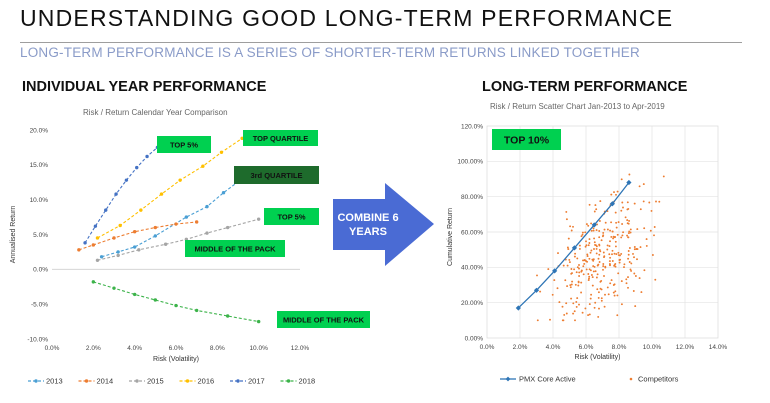 The height and width of the screenshot is (403, 770). Describe the element at coordinates (281, 138) in the screenshot. I see `annotation-tag-label: TOP QUARTILE` at that location.